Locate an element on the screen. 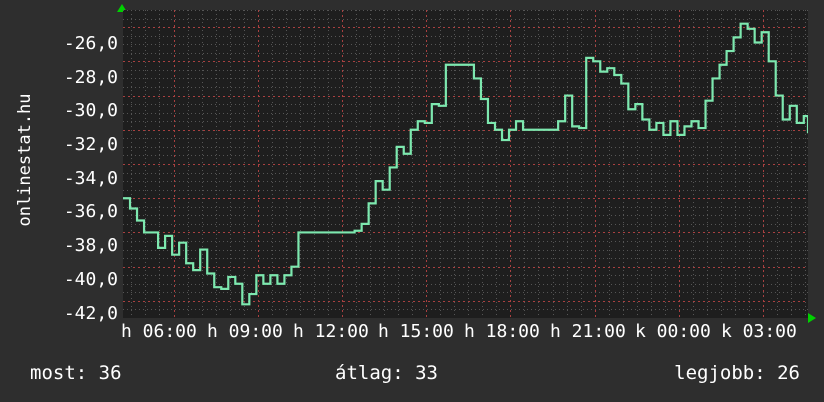  y-tick-label: -32,0 is located at coordinates (90, 144).